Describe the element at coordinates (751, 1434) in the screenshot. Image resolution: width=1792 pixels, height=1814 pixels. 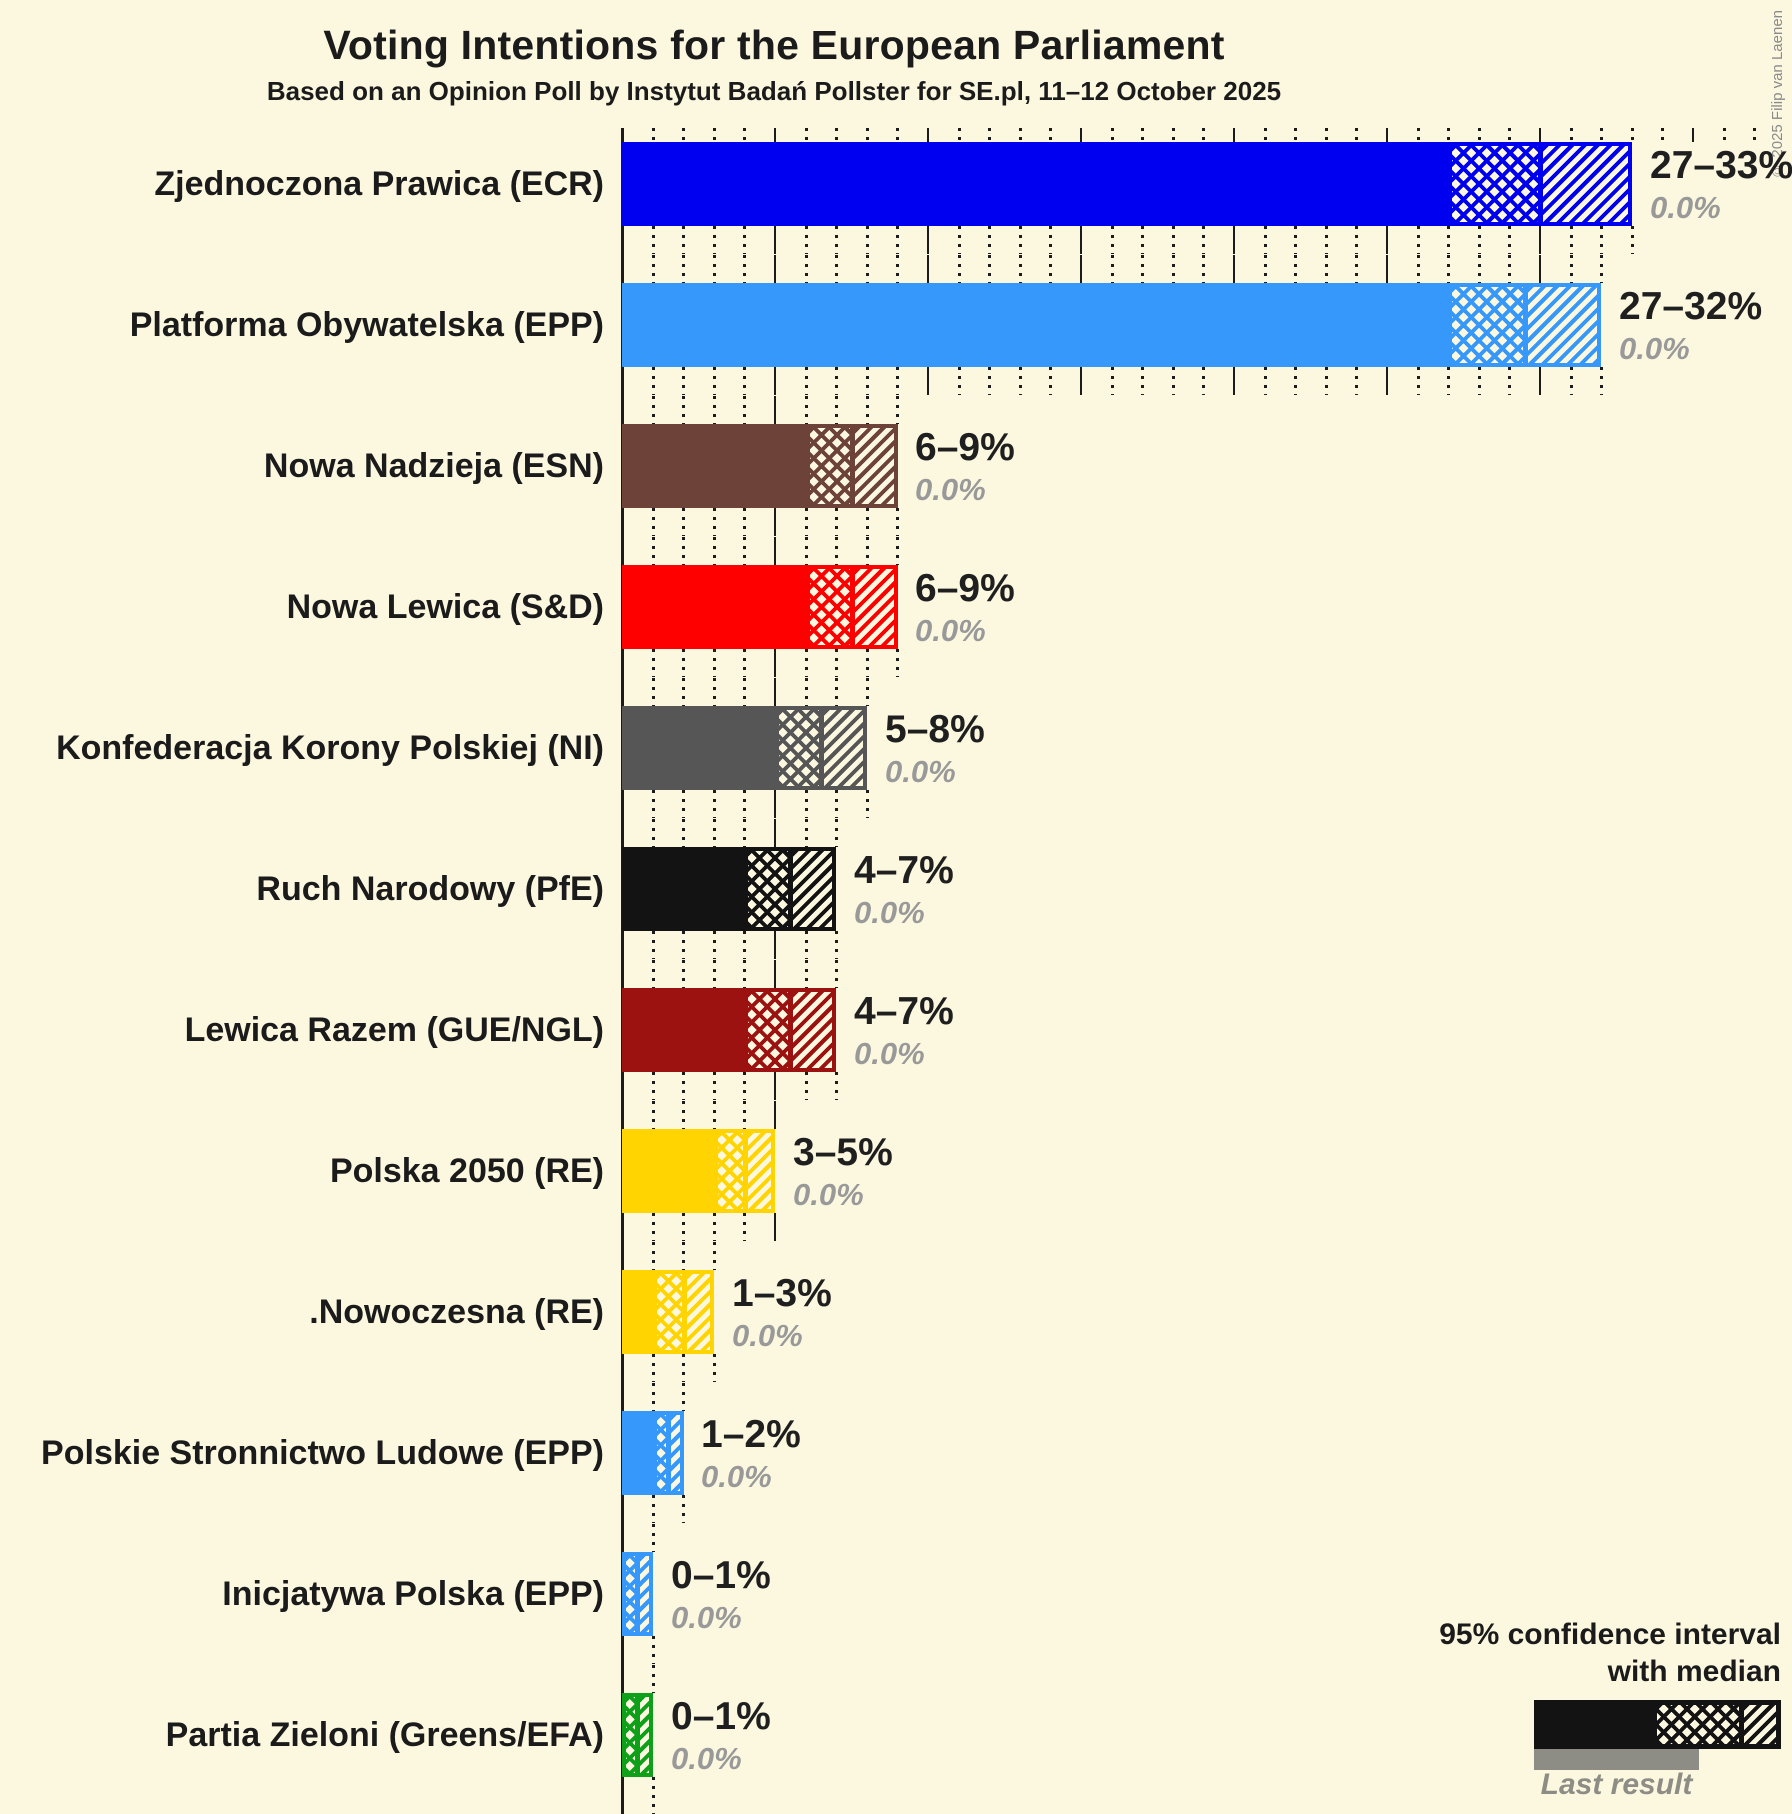
I see `ci-range-label: 1–2%` at that location.